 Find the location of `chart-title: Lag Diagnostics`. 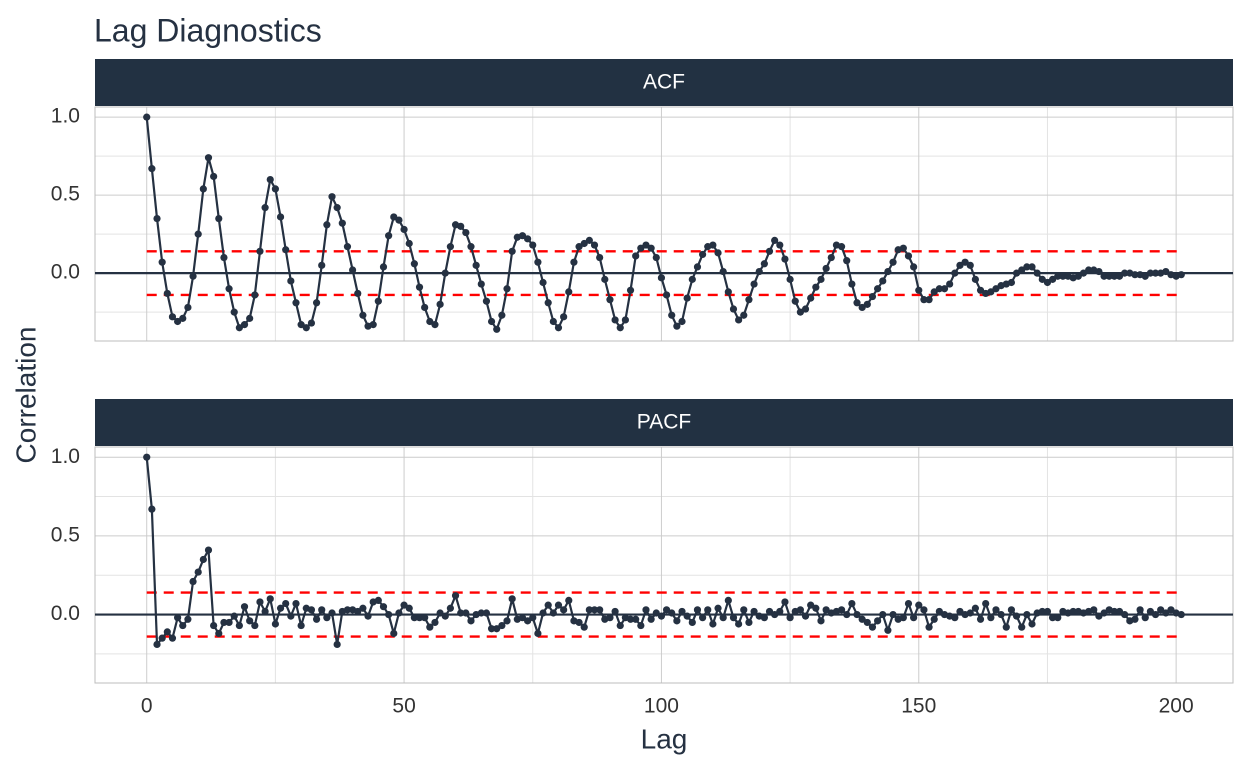

chart-title: Lag Diagnostics is located at coordinates (208, 30).